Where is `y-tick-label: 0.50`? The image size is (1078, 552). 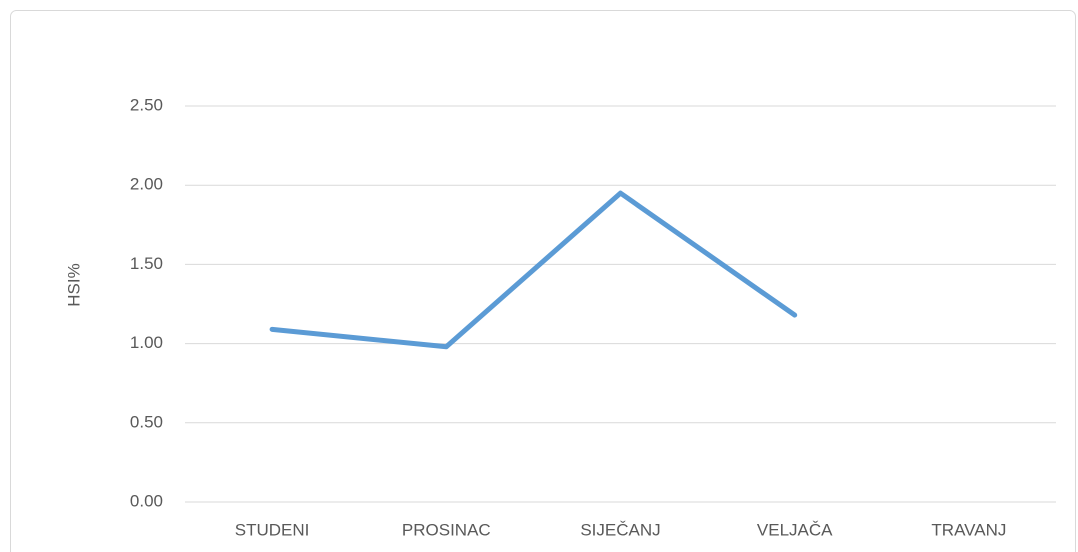
y-tick-label: 0.50 is located at coordinates (146, 421).